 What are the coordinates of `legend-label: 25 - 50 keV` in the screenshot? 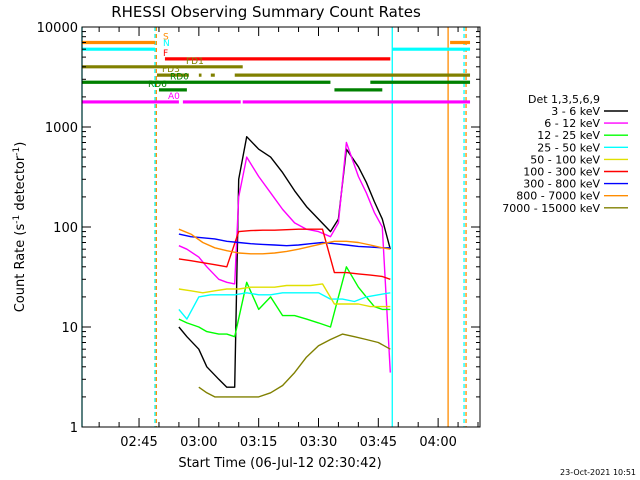 It's located at (568, 147).